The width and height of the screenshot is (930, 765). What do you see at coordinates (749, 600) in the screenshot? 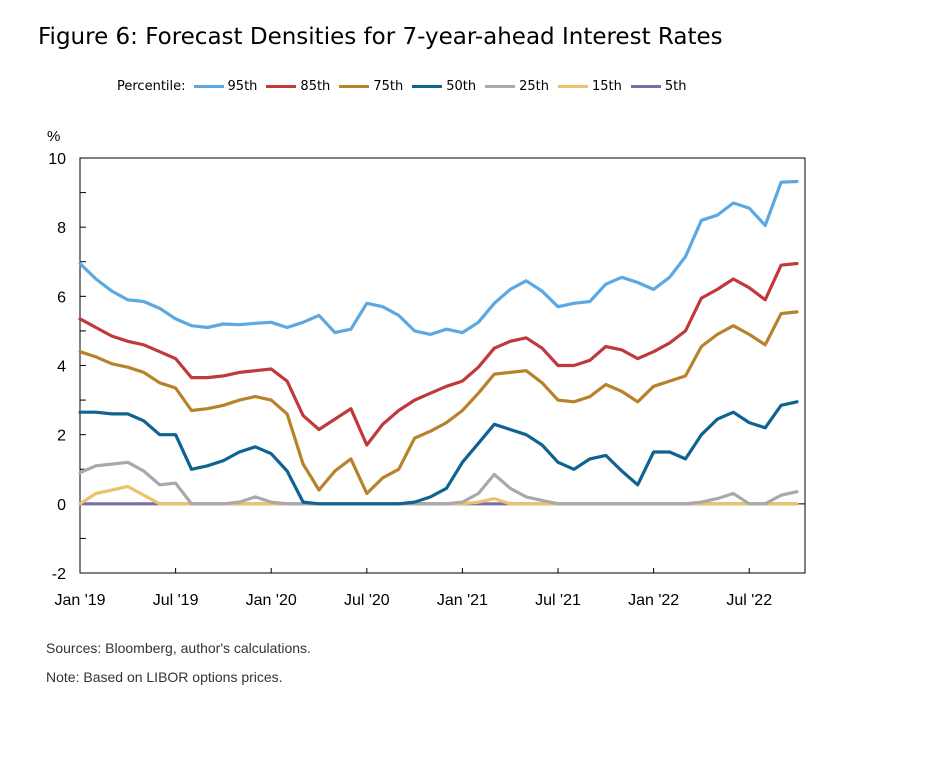
I see `x-tick-label: Jul '22` at bounding box center [749, 600].